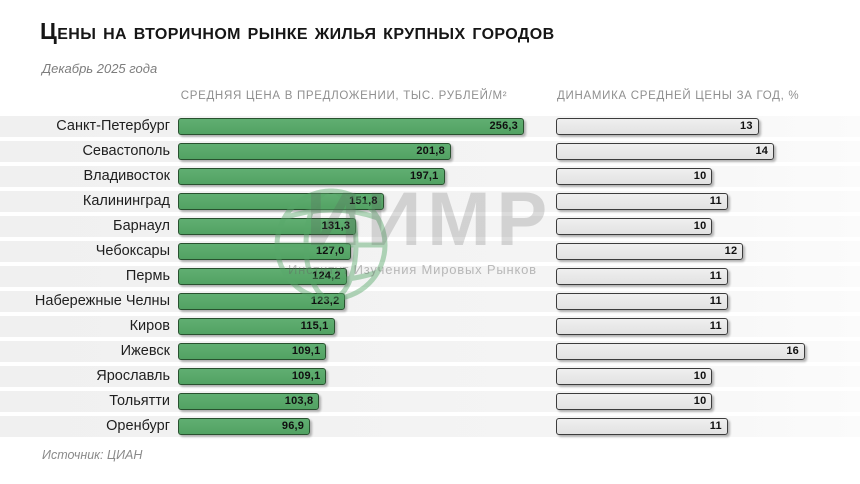 This screenshot has width=860, height=484. I want to click on chart-row: Ярославль 109,1 10, so click(430, 376).